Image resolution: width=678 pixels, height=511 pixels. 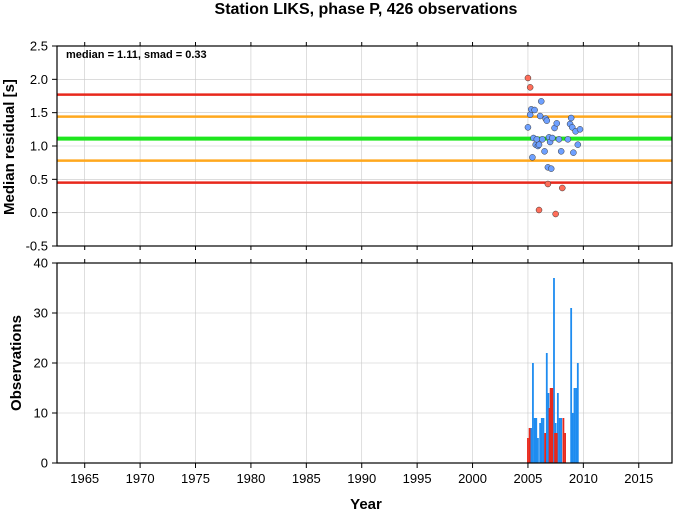 I want to click on y-tick-label: 30, so click(x=41, y=313).